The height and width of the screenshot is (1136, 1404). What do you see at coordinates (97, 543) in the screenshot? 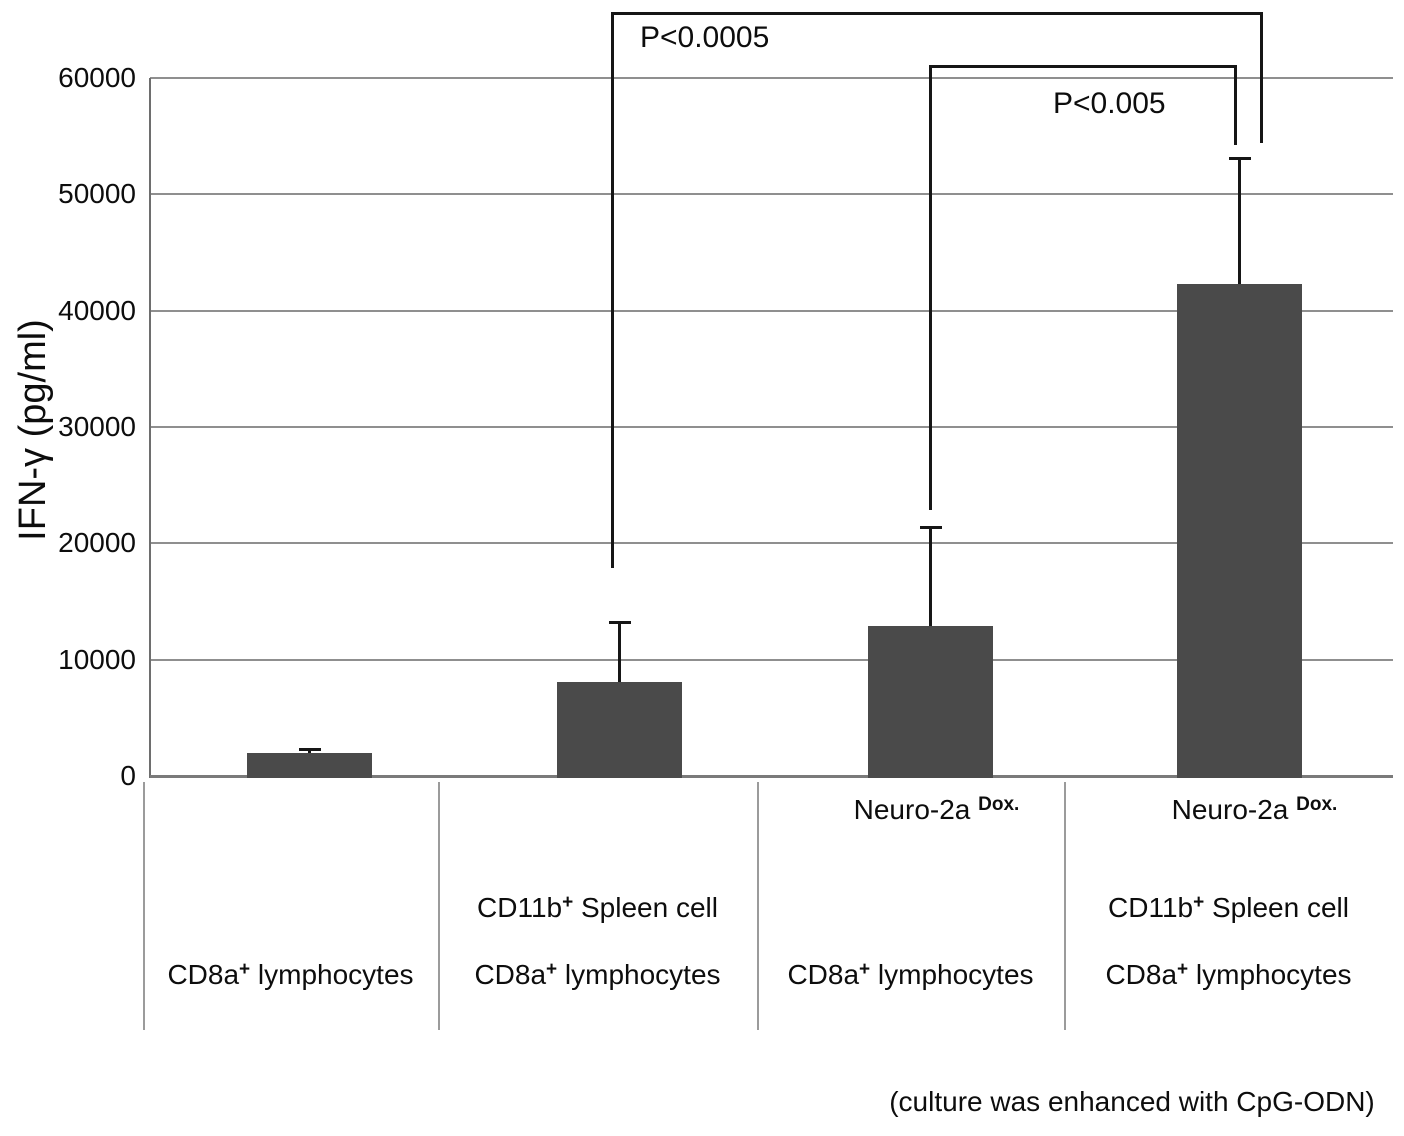
I see `y-tick-label: 20000` at bounding box center [97, 543].